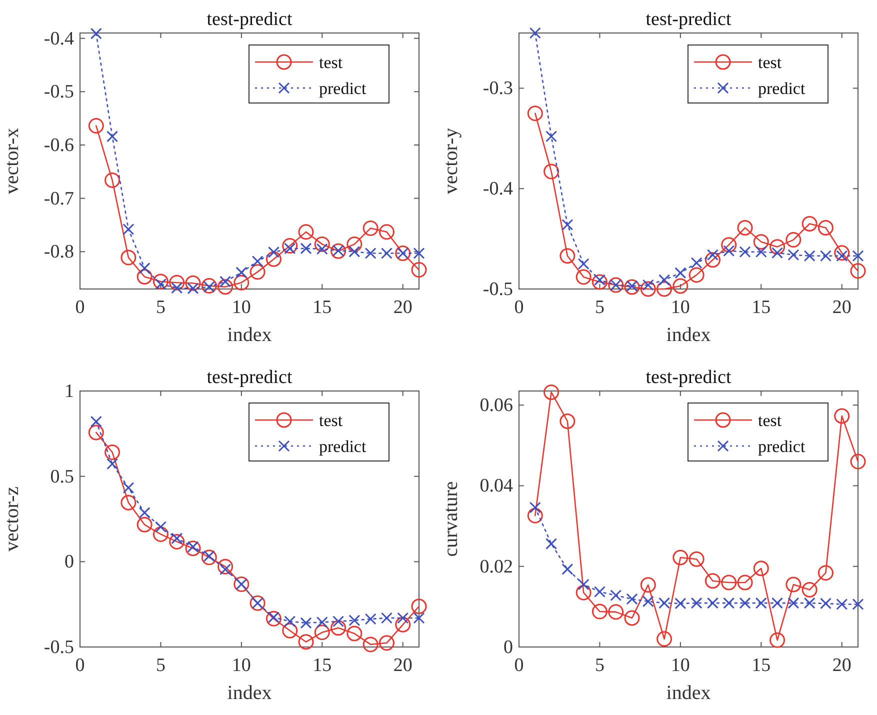 The width and height of the screenshot is (877, 715). Describe the element at coordinates (69, 562) in the screenshot. I see `y-tick-label: 0` at that location.